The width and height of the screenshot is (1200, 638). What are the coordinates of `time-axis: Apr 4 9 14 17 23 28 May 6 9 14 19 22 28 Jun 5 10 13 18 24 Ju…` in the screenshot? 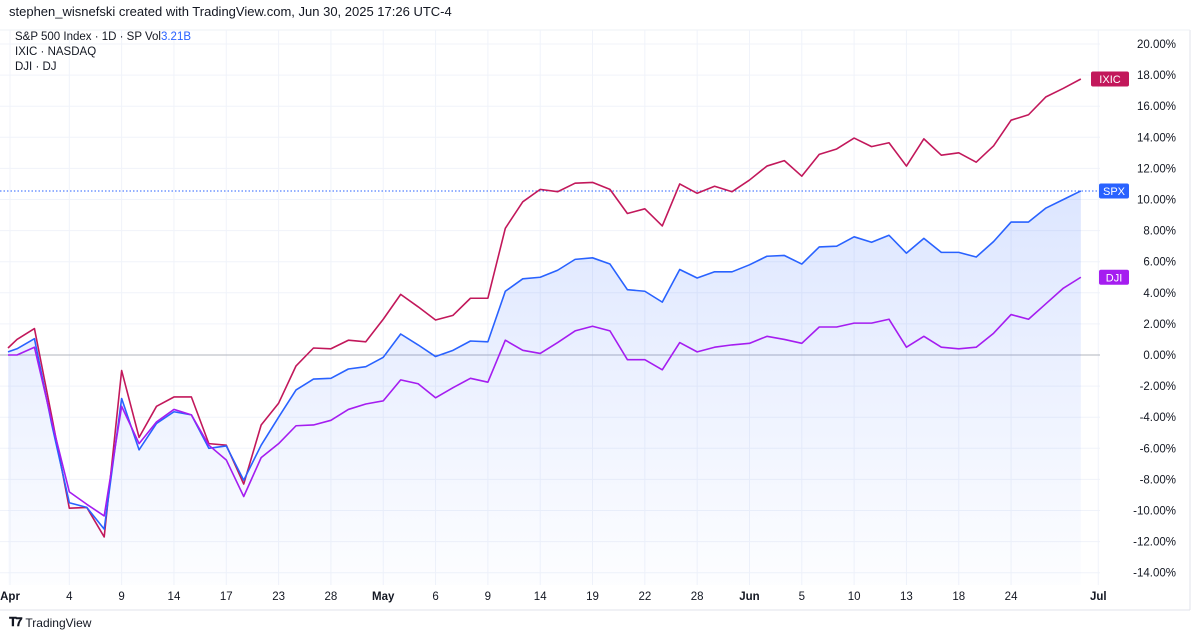 It's located at (553, 597).